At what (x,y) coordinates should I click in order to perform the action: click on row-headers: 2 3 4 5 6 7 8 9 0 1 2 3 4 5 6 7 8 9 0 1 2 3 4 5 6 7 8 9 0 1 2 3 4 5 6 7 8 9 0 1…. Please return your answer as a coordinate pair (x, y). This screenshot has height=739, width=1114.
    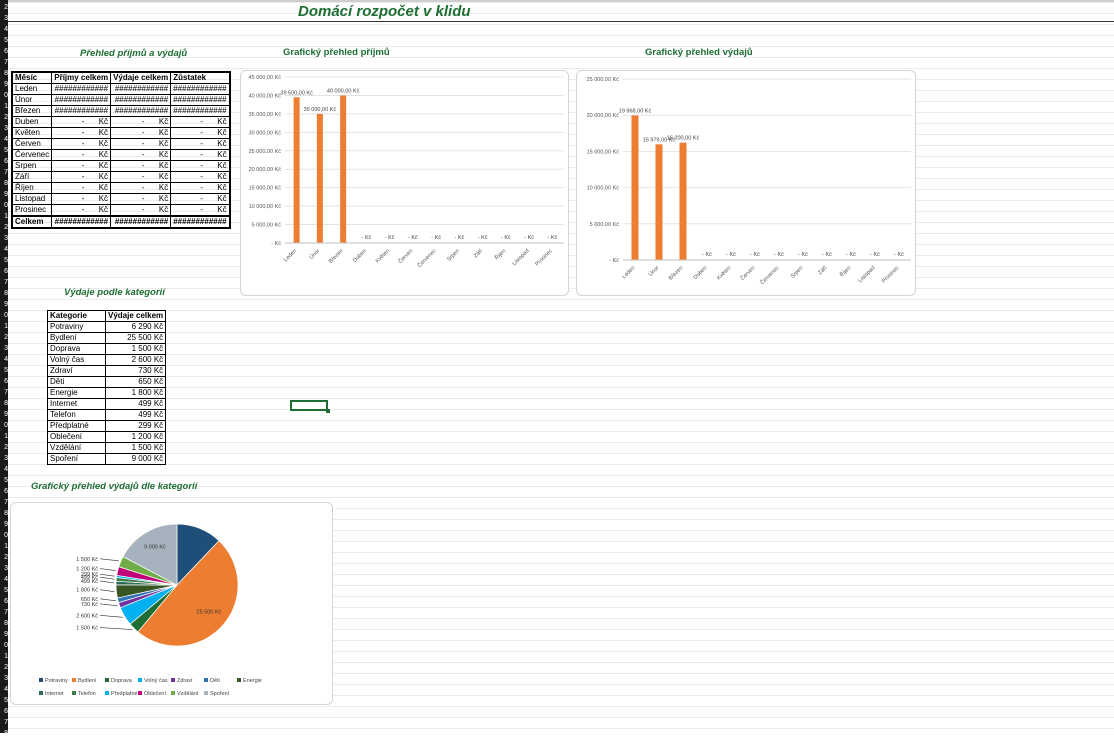
    Looking at the image, I should click on (4, 368).